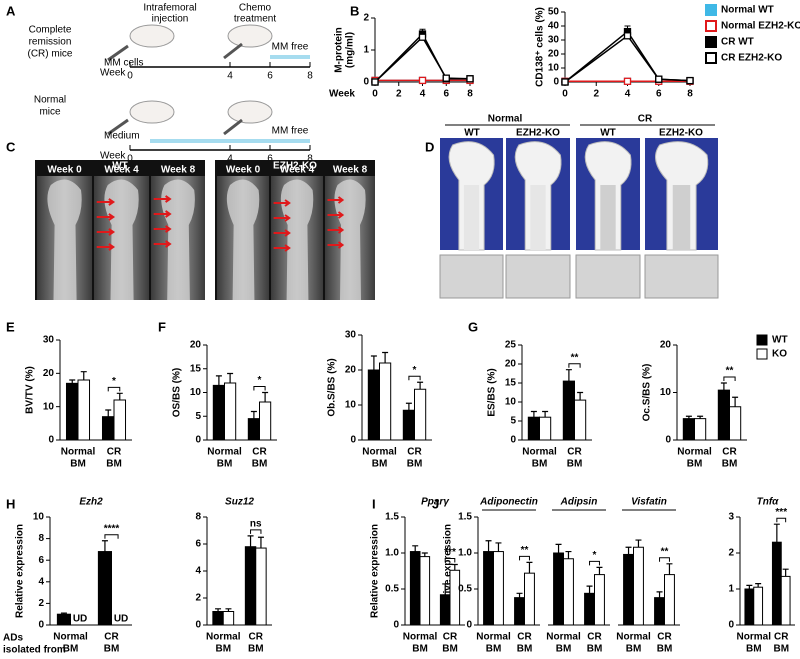  What do you see at coordinates (113, 156) in the screenshot?
I see `label: Week` at bounding box center [113, 156].